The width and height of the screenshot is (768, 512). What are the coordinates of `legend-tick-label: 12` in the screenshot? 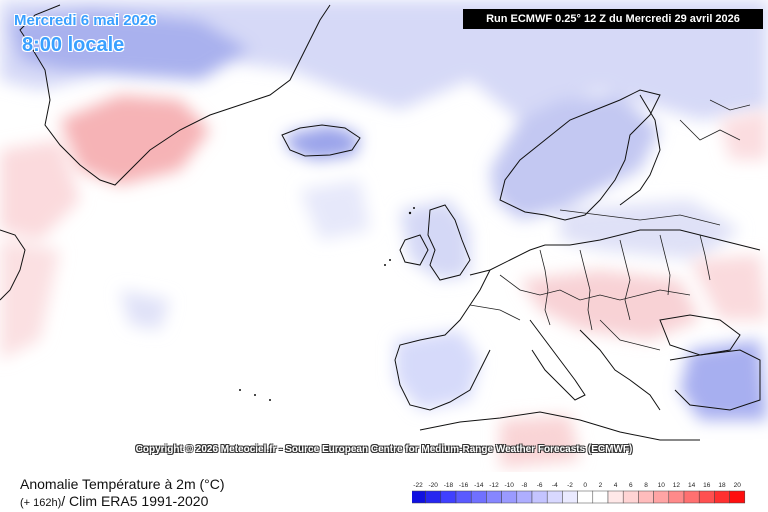 It's located at (677, 485).